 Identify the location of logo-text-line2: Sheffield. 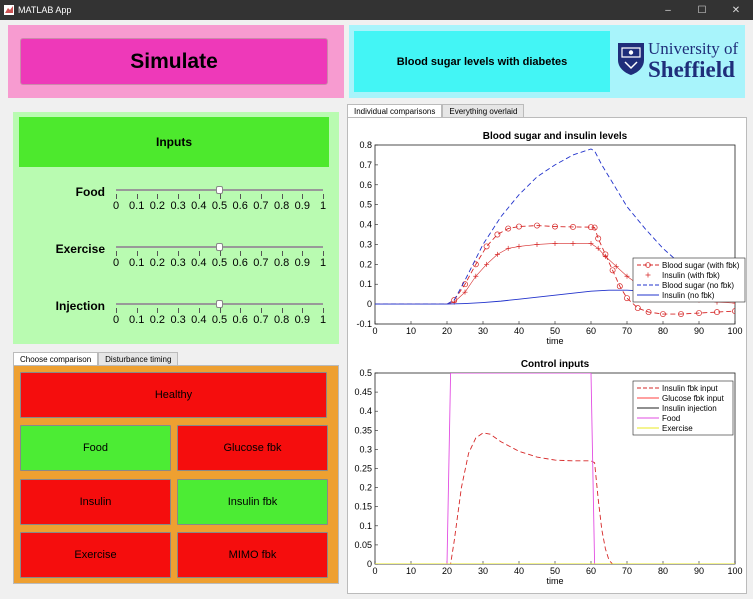
(691, 69).